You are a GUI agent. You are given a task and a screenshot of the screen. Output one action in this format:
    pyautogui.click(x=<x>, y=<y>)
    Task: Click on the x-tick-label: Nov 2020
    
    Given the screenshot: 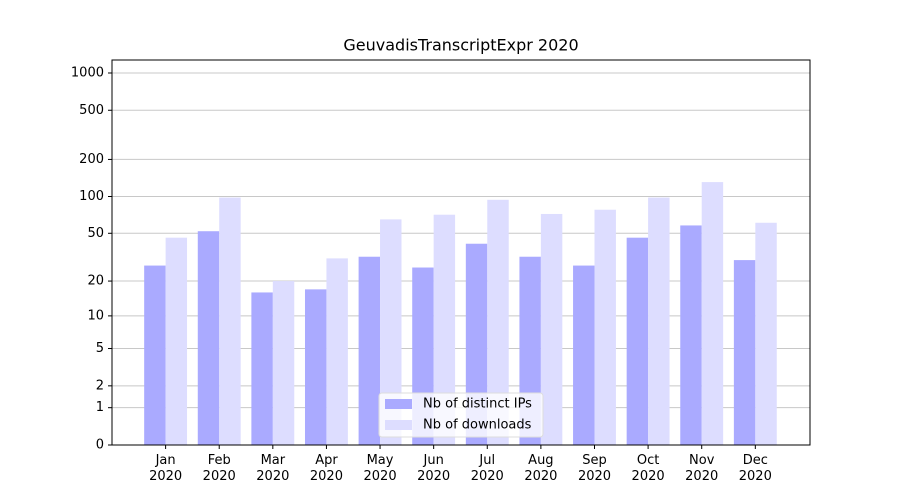 What is the action you would take?
    pyautogui.click(x=702, y=468)
    